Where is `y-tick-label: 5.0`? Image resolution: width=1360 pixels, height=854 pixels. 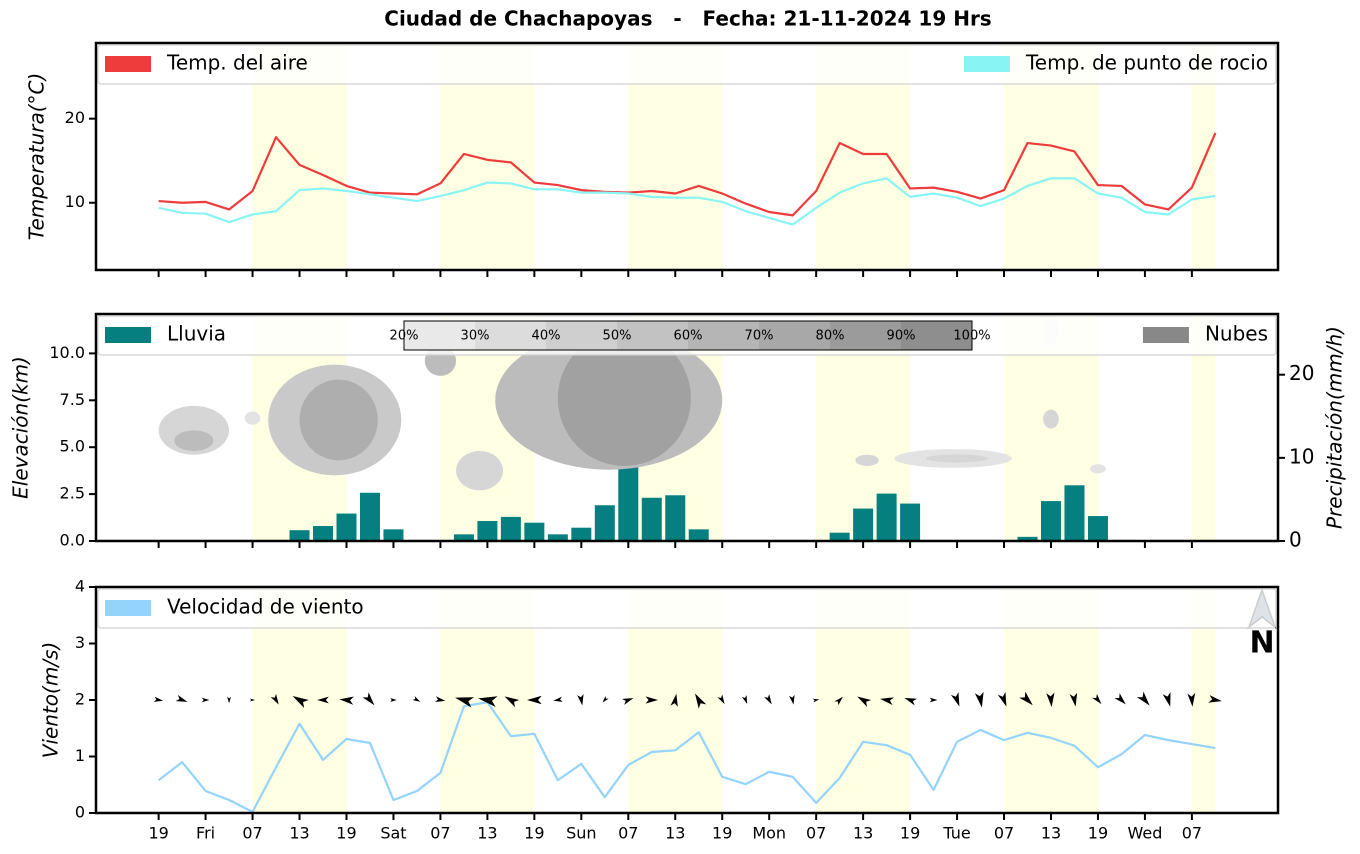
y-tick-label: 5.0 is located at coordinates (72, 446).